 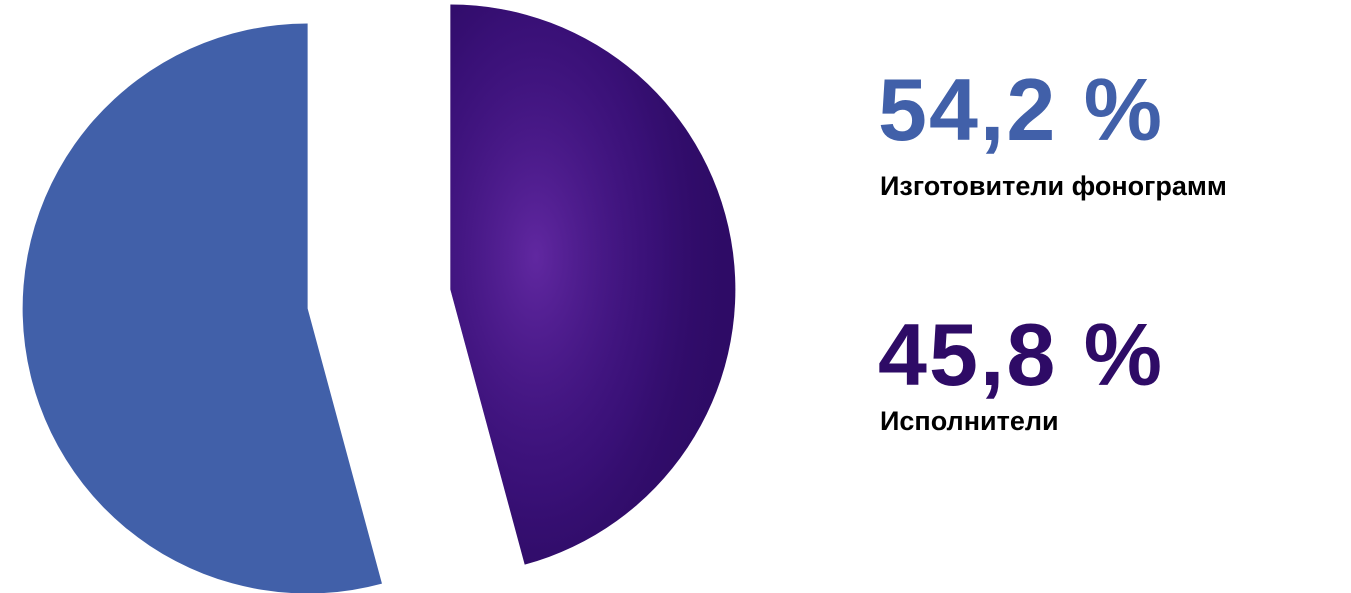 What do you see at coordinates (1021, 354) in the screenshot?
I see `value-label: 45,8 %` at bounding box center [1021, 354].